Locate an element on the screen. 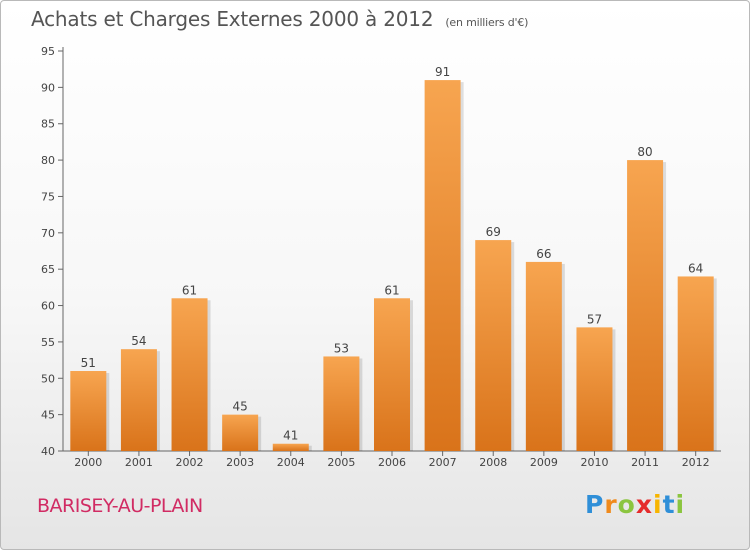 The width and height of the screenshot is (750, 550). y-tick-label: 80 is located at coordinates (48, 160).